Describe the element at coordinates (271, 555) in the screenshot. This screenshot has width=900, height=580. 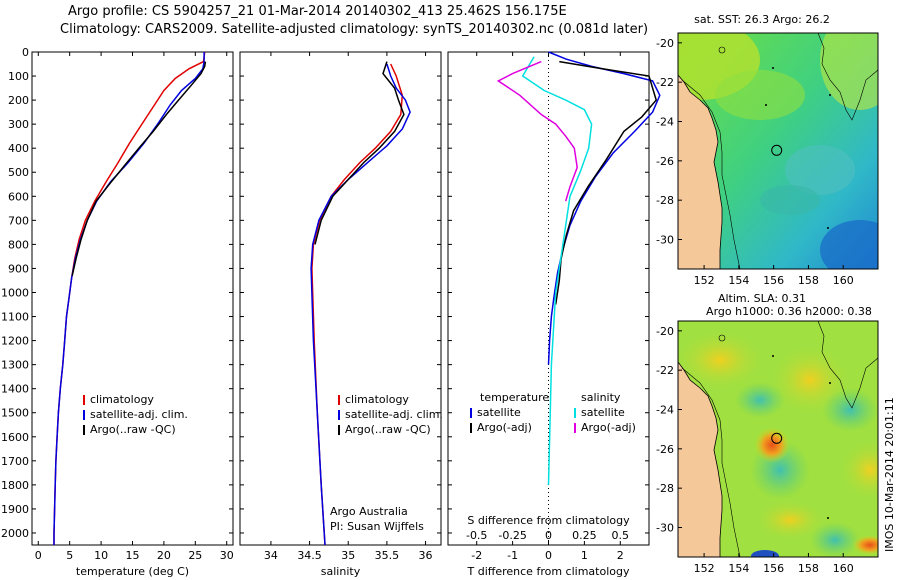
I see `sal-xtick-label: 34` at that location.